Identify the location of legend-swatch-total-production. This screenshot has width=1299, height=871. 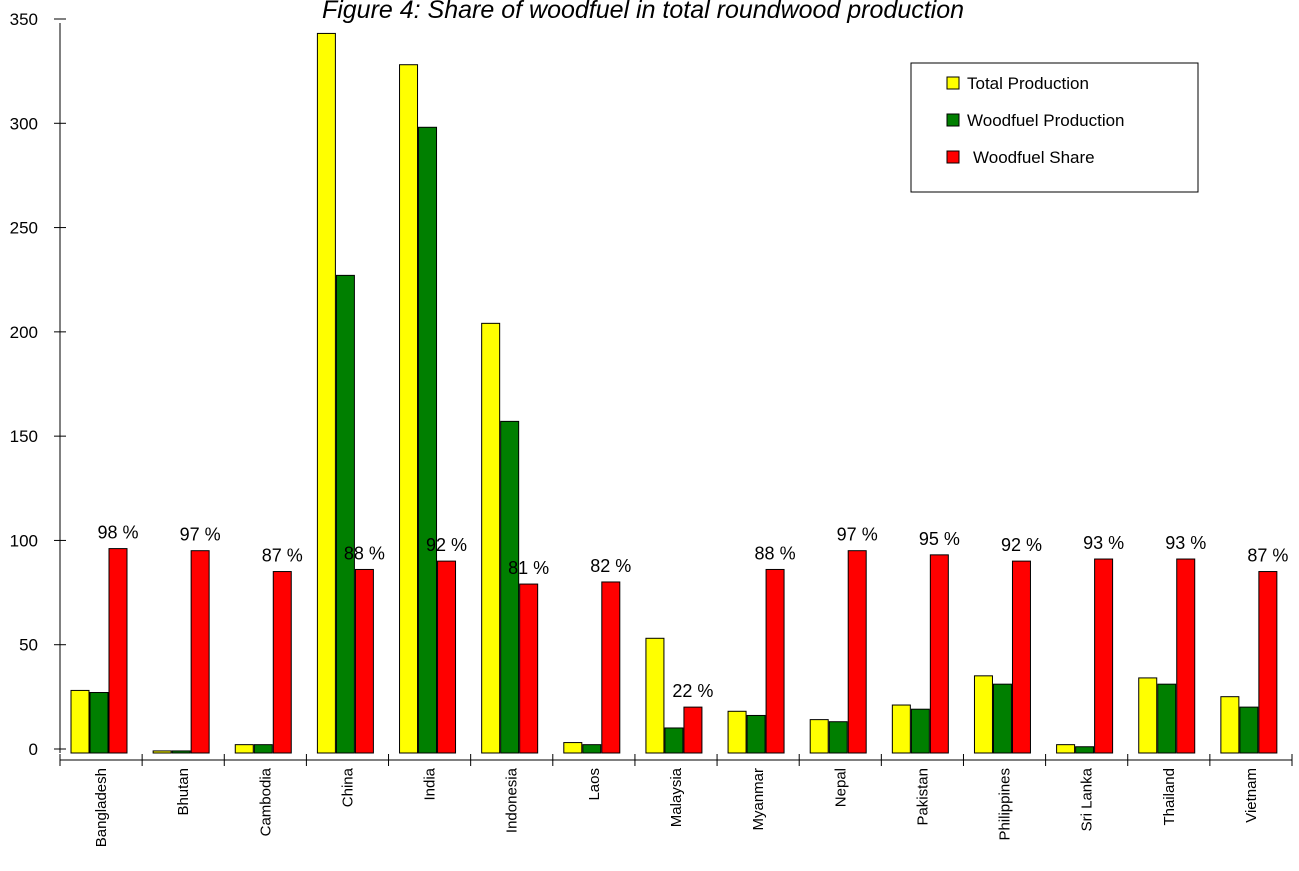
(953, 83).